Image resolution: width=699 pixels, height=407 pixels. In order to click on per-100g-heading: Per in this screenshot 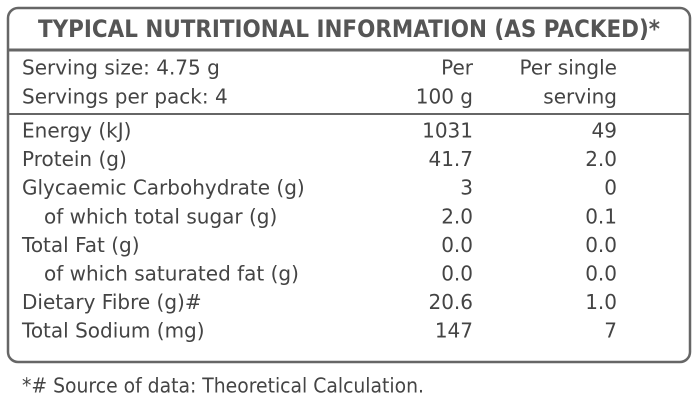, I will do `click(457, 68)`.